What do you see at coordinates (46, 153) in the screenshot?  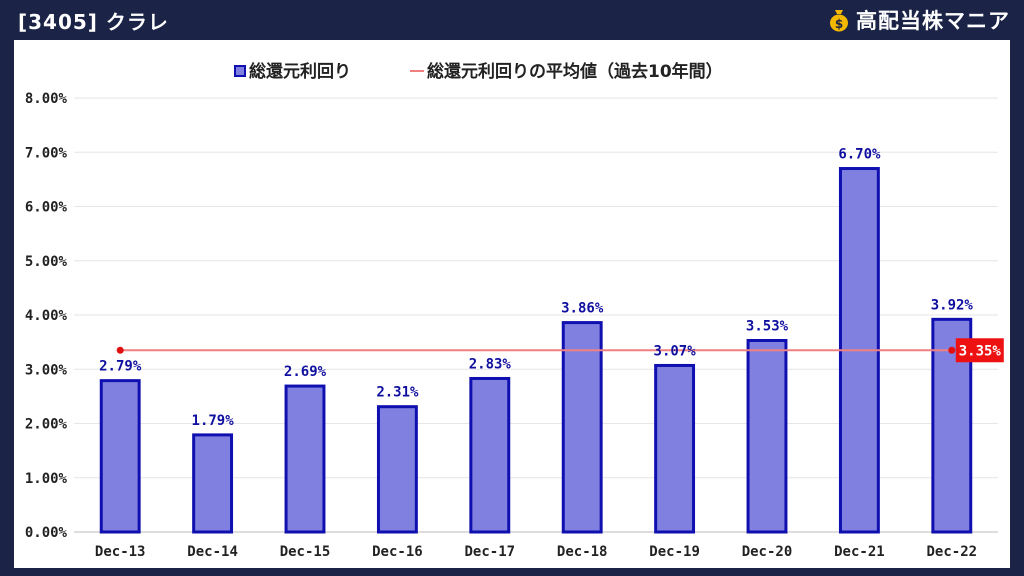 I see `y-tick-label: 7.00%` at bounding box center [46, 153].